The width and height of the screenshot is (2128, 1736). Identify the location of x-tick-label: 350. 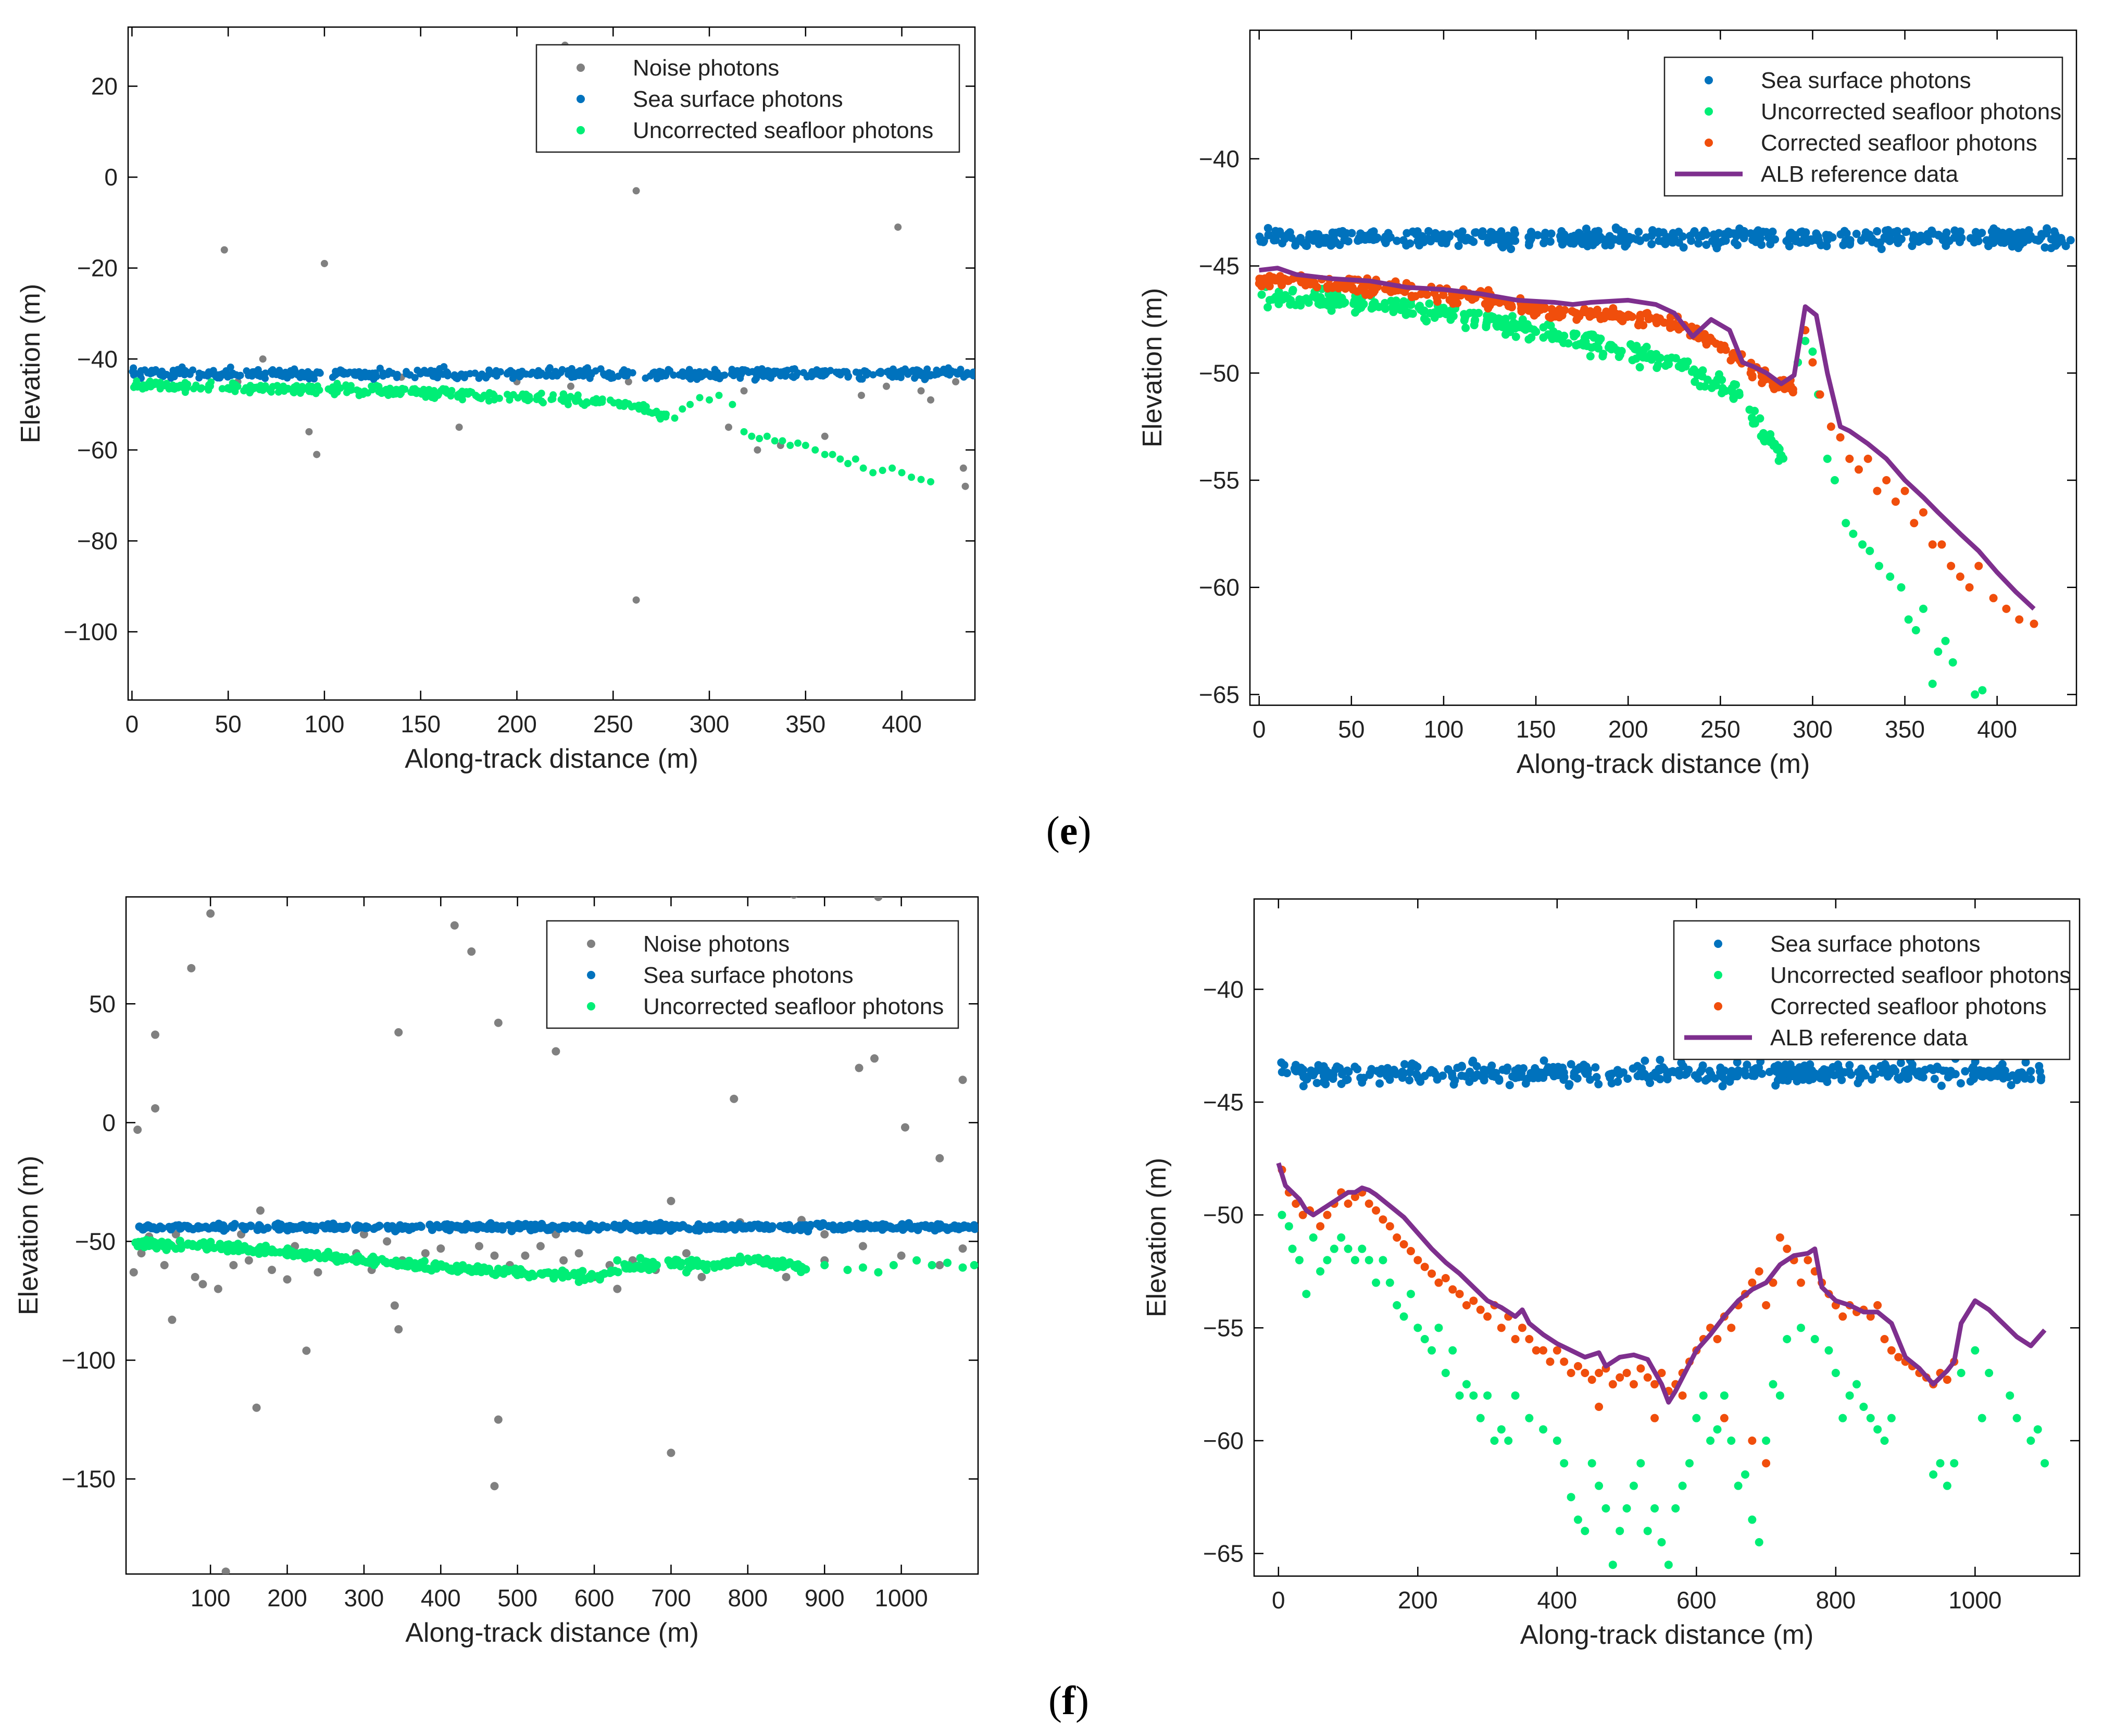
(805, 724).